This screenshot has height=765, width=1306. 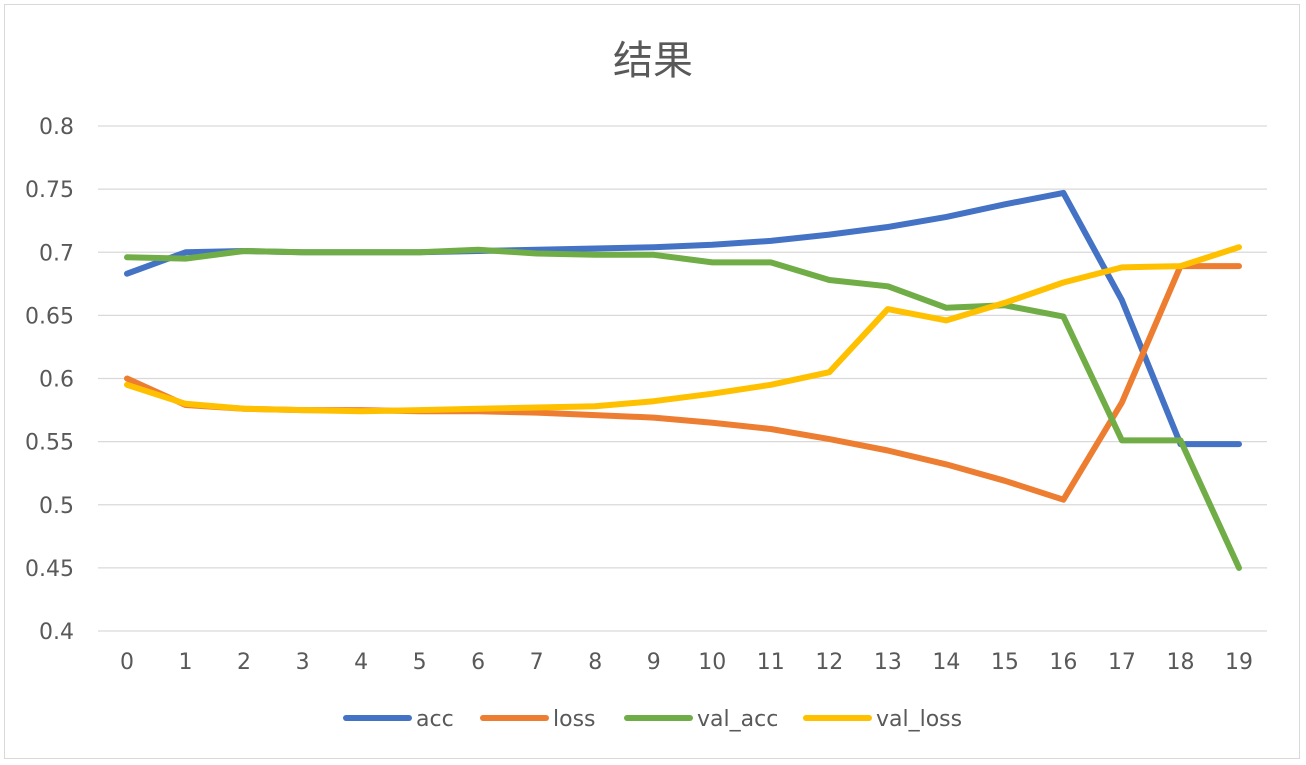 I want to click on legend-label-val_loss: val_loss, so click(x=919, y=719).